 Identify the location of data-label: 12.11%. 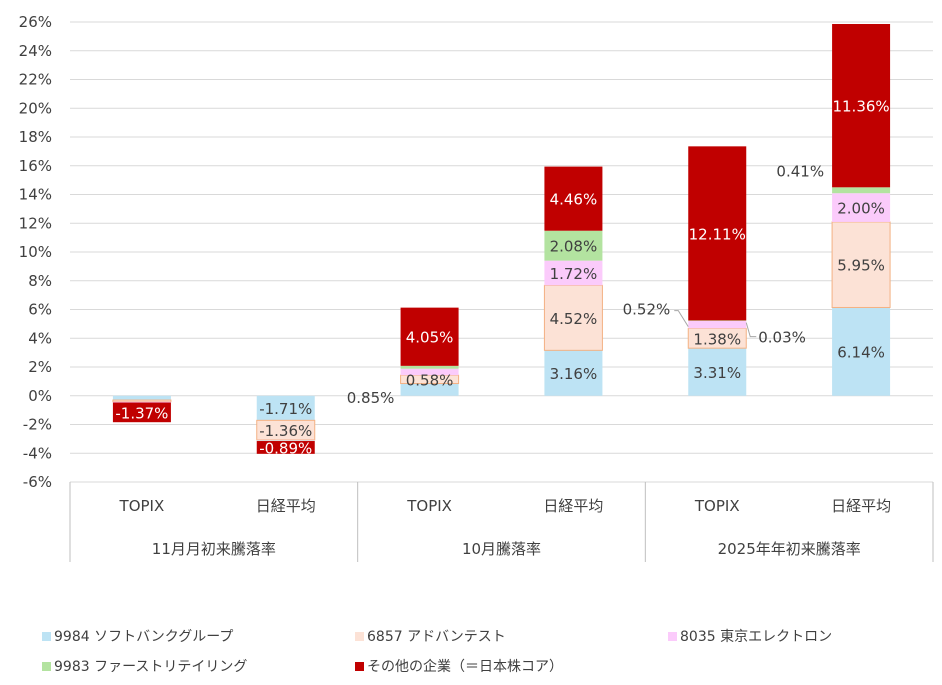
(717, 234).